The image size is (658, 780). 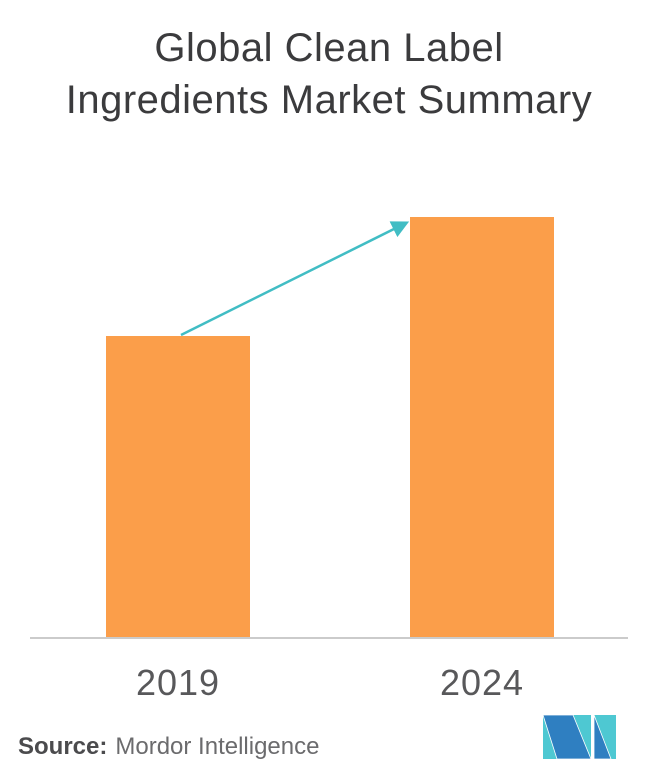 What do you see at coordinates (178, 682) in the screenshot?
I see `tick-label-2019: 2019` at bounding box center [178, 682].